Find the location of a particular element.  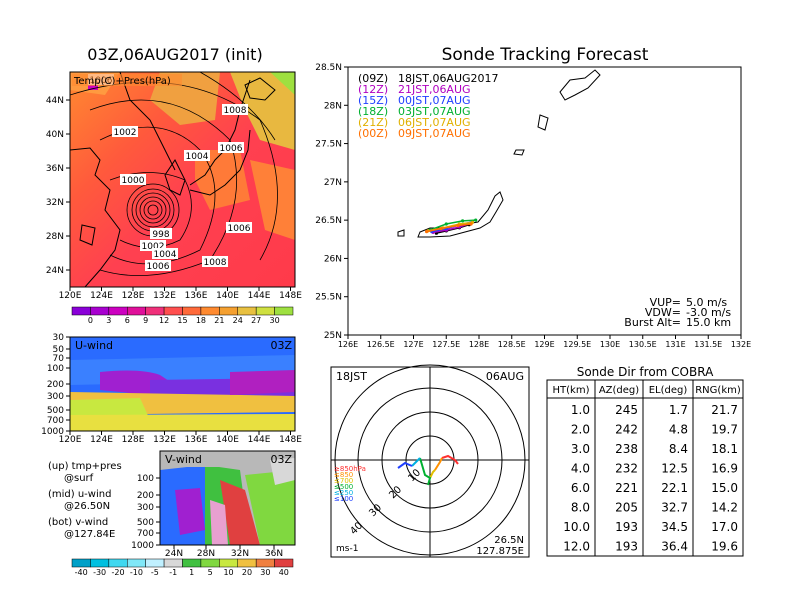

uwind-label: U-wind is located at coordinates (94, 345).